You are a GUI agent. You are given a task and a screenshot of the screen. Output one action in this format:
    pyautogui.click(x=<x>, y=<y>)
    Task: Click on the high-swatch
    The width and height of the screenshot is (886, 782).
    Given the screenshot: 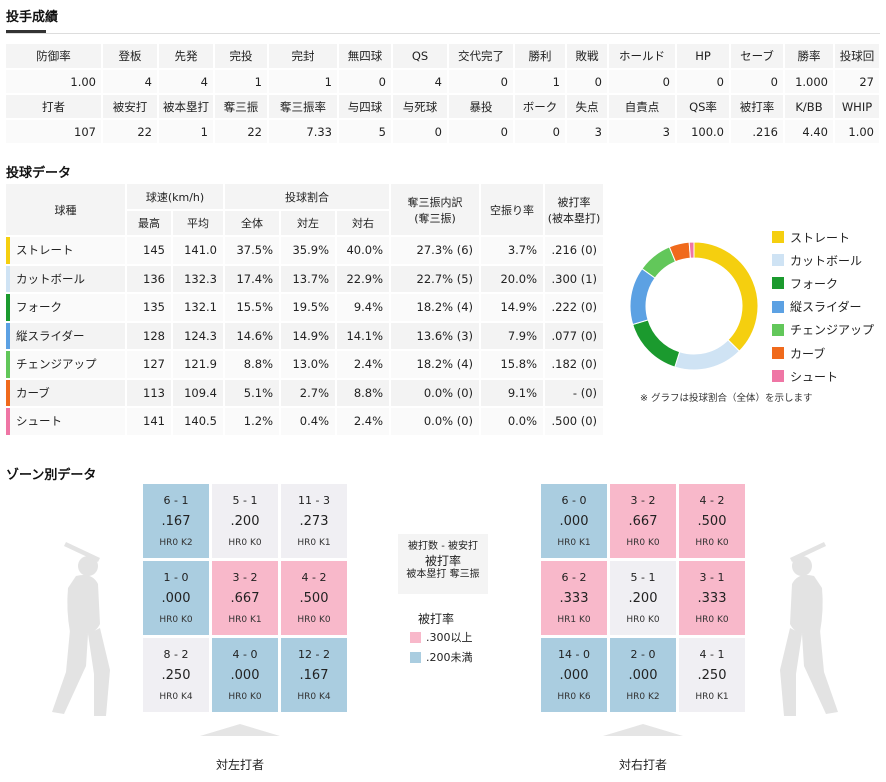 What is the action you would take?
    pyautogui.click(x=415, y=637)
    